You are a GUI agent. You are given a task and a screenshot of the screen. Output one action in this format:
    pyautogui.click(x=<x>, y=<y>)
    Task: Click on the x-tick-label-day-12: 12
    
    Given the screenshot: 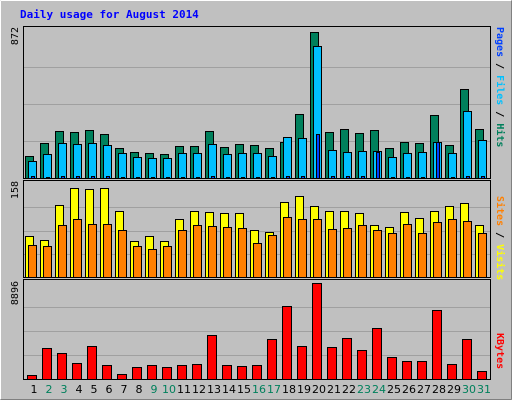 What is the action you would take?
    pyautogui.click(x=199, y=389)
    